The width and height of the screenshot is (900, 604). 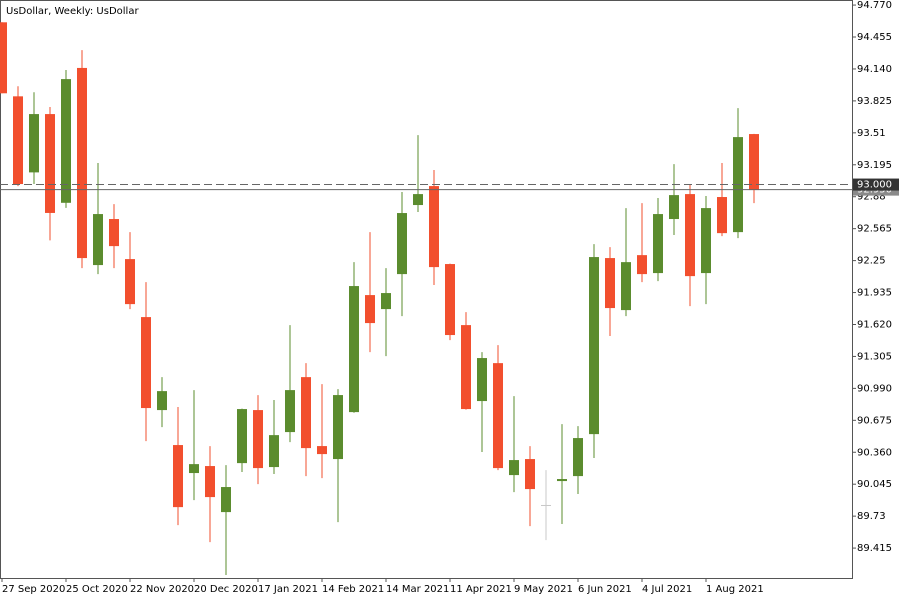 What do you see at coordinates (874, 324) in the screenshot?
I see `y-tick-label: 91.620` at bounding box center [874, 324].